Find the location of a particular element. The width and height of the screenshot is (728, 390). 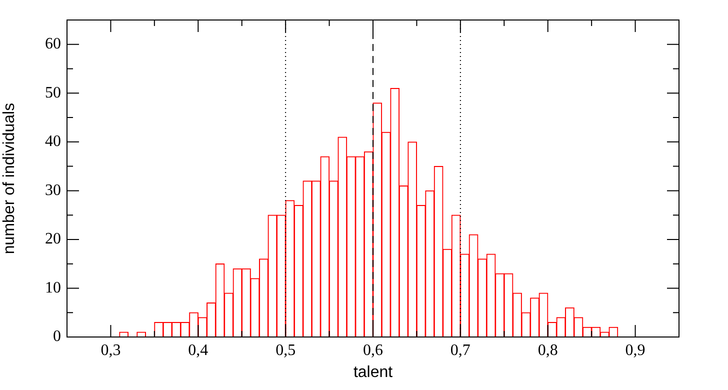

x-tick-label: 0,6 is located at coordinates (373, 350).